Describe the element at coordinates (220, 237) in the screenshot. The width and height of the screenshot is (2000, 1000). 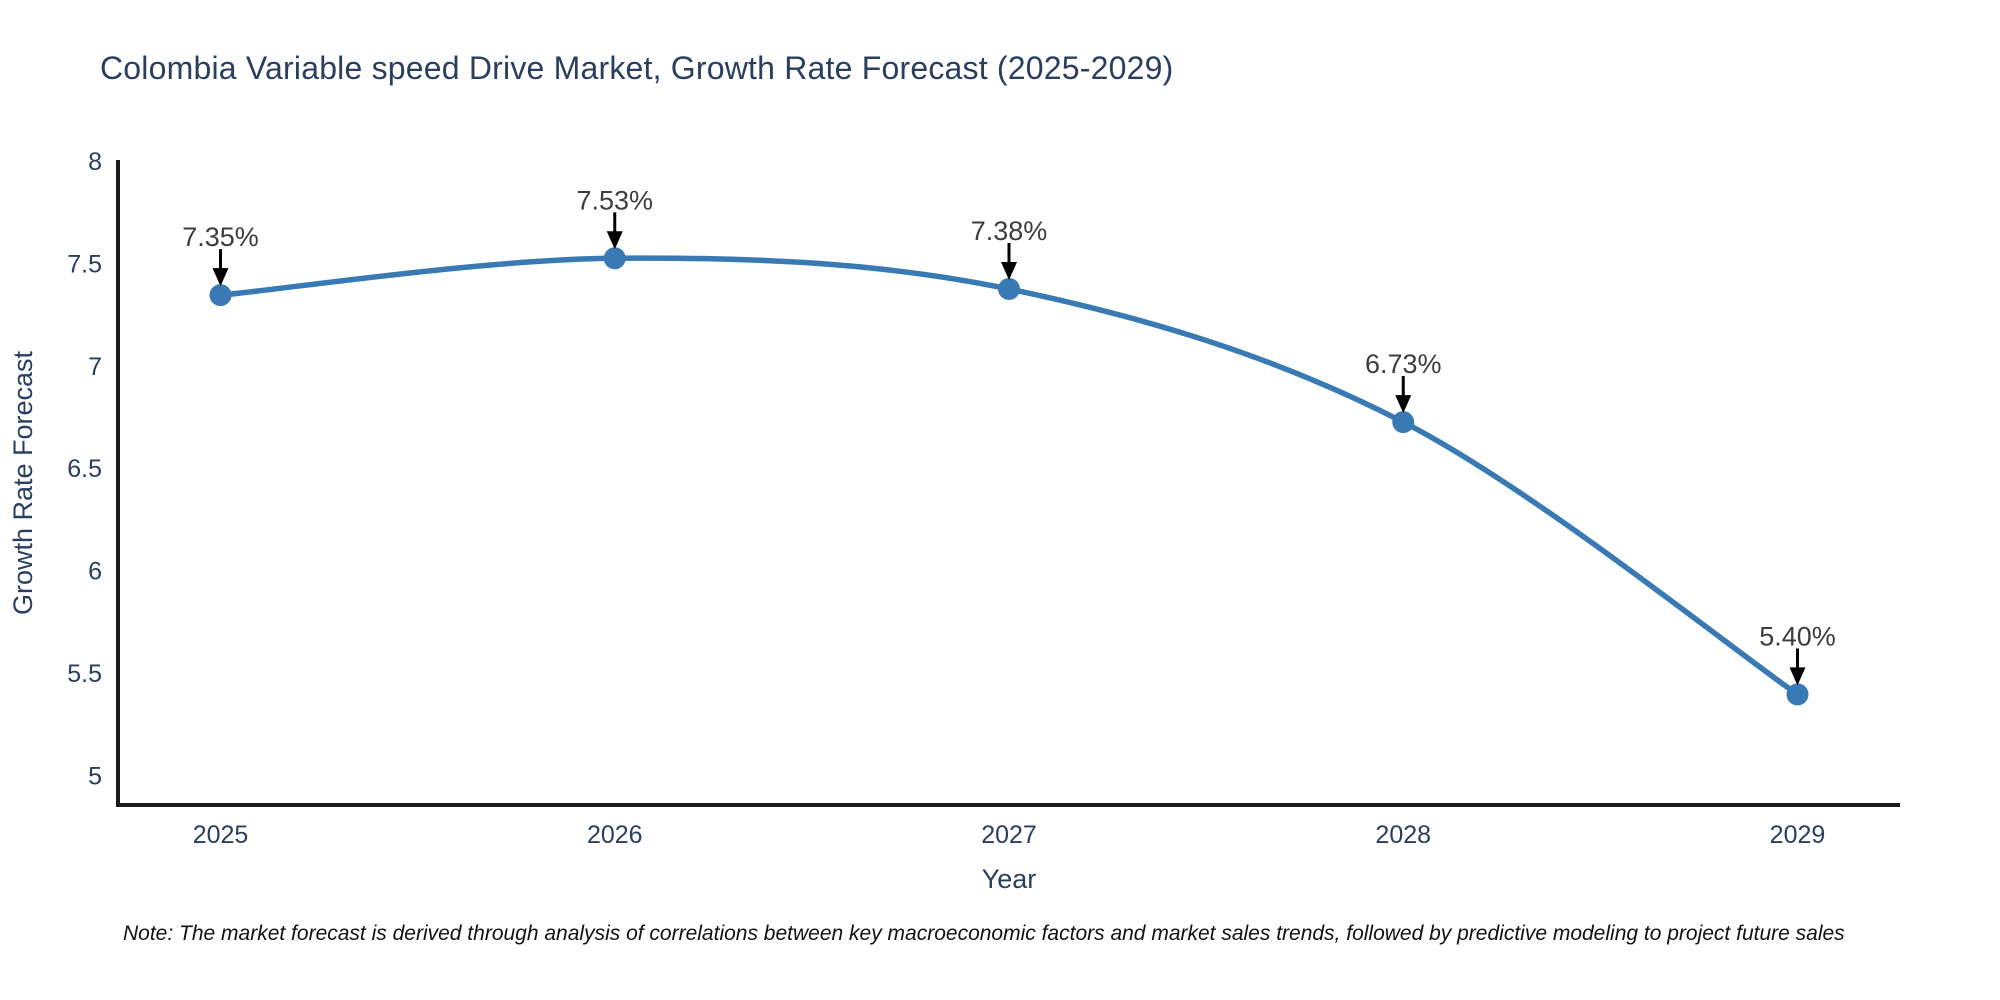
I see `data-point-label: 7.35%` at that location.